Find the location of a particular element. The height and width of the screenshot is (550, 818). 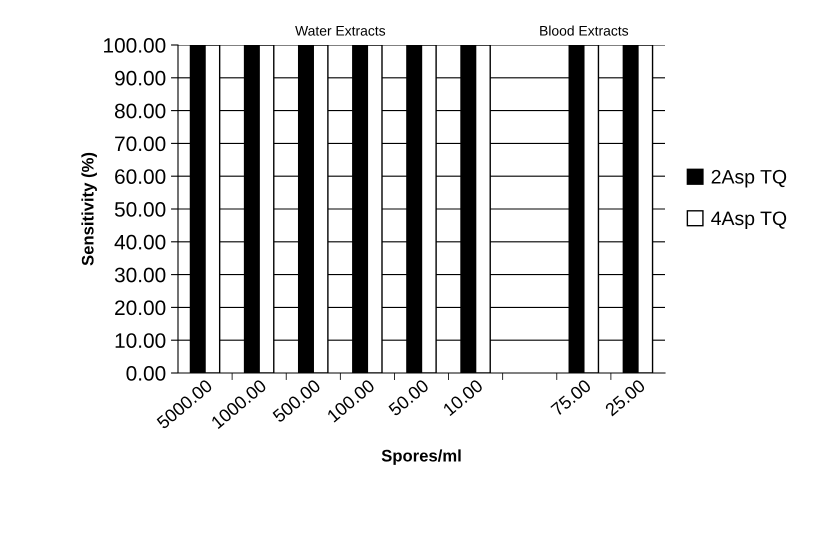

y-tick-label: 80.00 is located at coordinates (140, 111).